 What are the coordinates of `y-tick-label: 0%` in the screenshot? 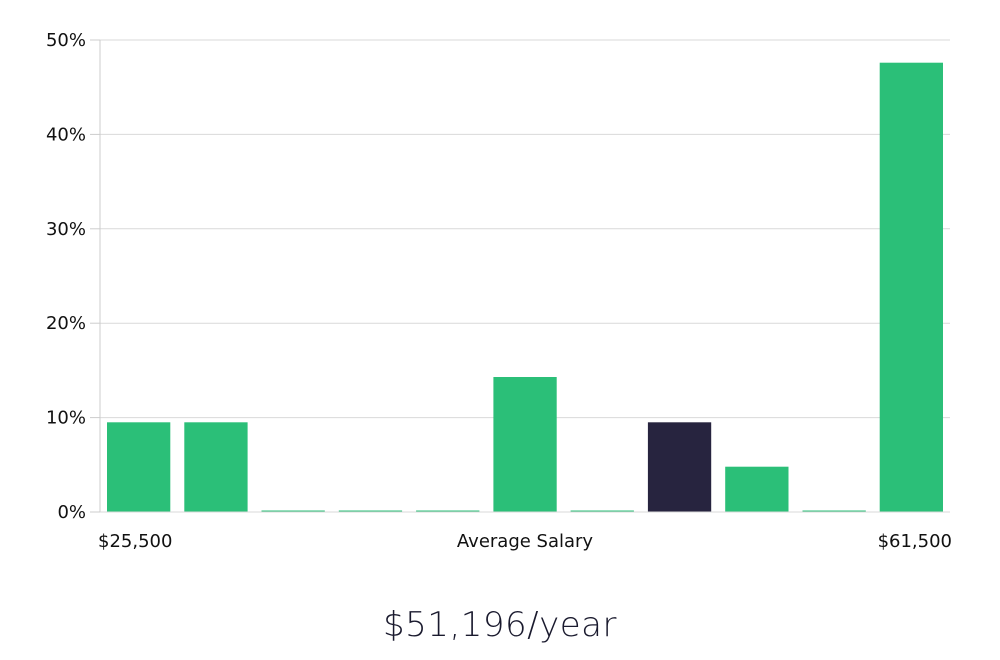 It's located at (71, 512).